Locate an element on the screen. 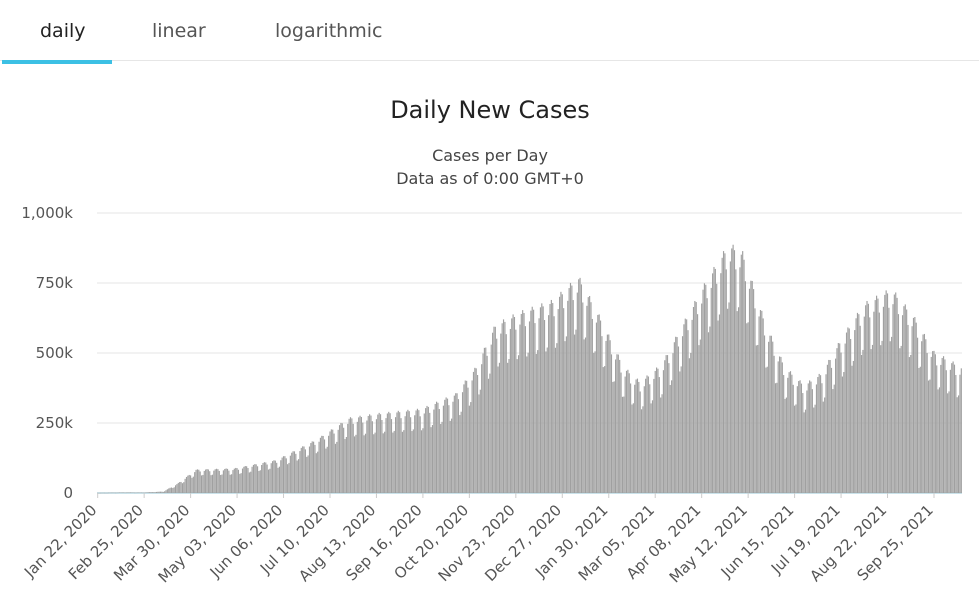  tab-linear: linear is located at coordinates (179, 31).